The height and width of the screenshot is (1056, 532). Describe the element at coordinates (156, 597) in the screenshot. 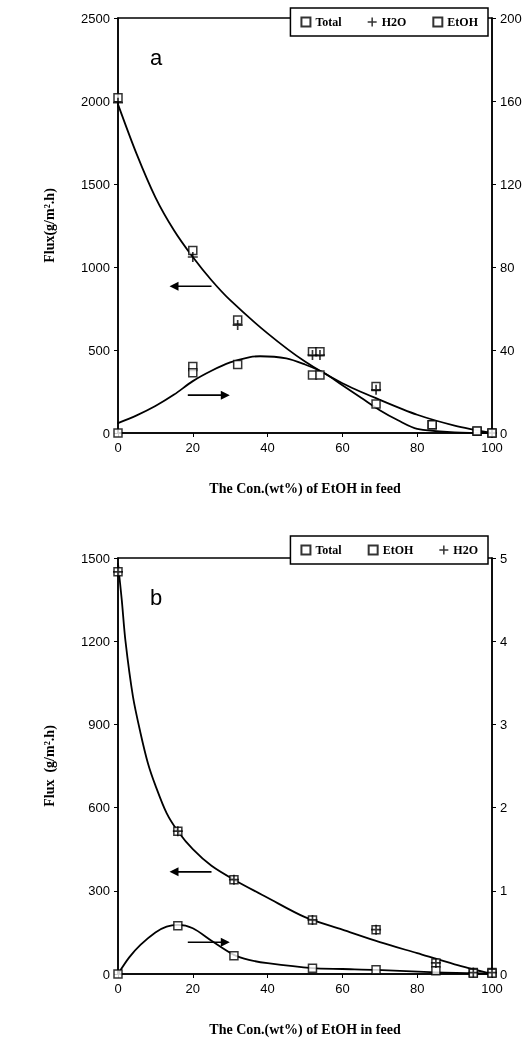

I see `annotation: b` at that location.